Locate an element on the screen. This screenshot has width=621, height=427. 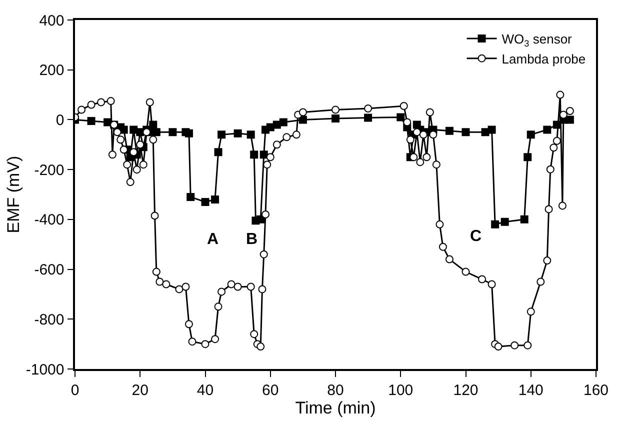
y-axis-title: EMF (mV) is located at coordinates (13, 195).